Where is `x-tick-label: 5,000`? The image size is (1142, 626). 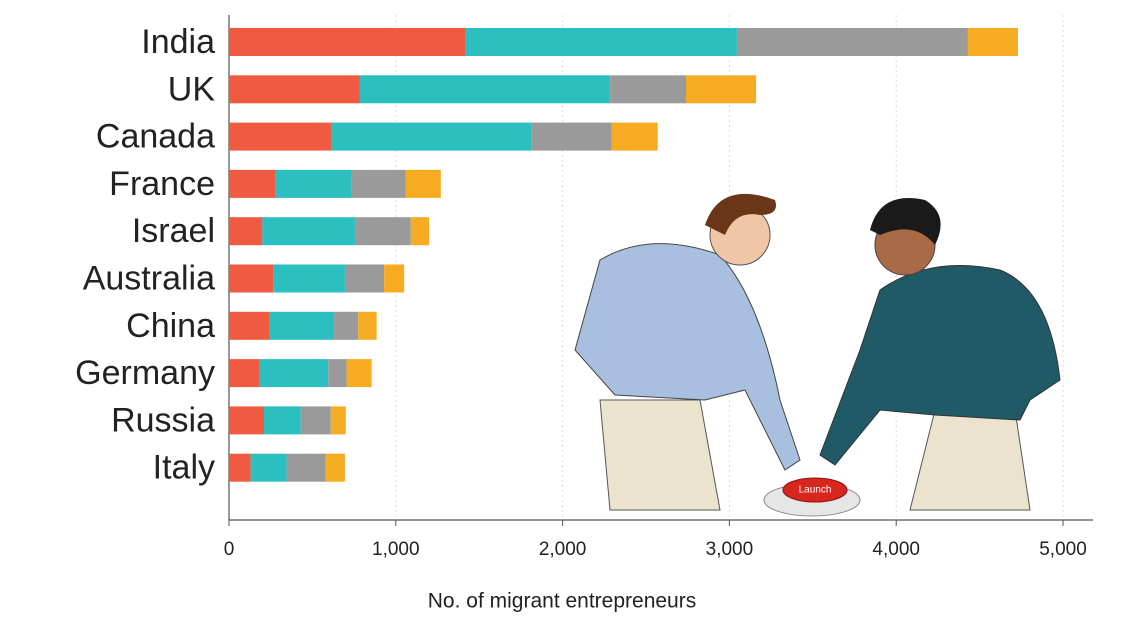 x-tick-label: 5,000 is located at coordinates (1063, 549).